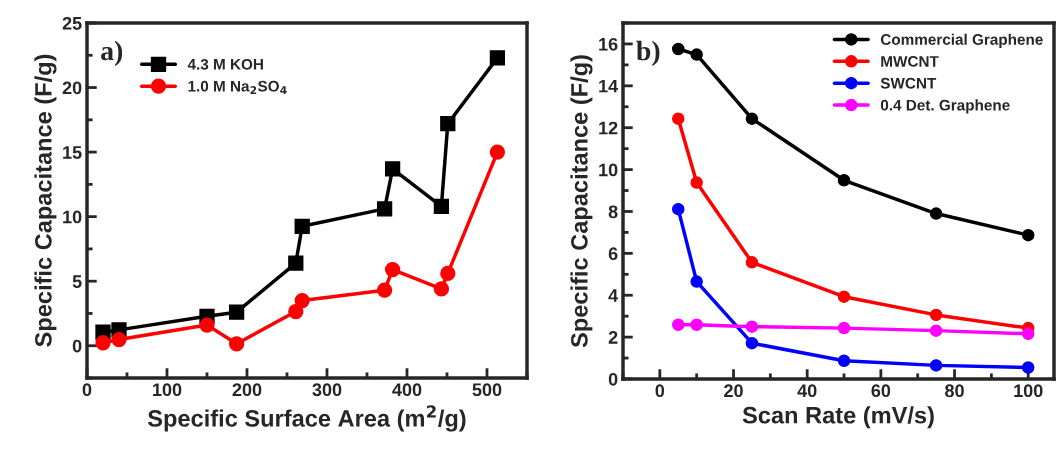  Describe the element at coordinates (613, 337) in the screenshot. I see `y-tick-label: 2` at that location.